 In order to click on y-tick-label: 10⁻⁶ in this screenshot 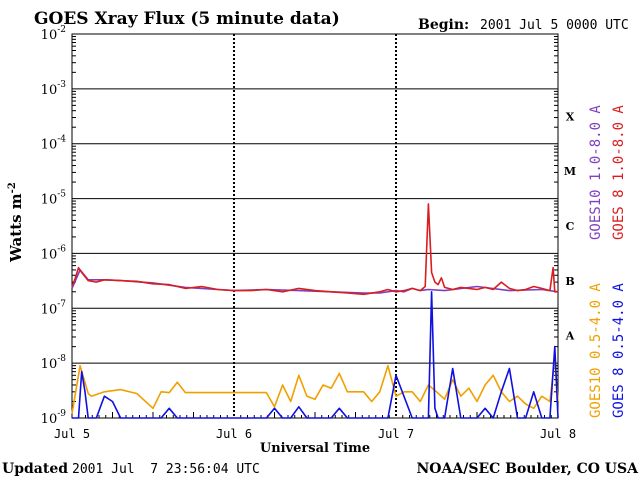, I will do `click(54, 253)`.